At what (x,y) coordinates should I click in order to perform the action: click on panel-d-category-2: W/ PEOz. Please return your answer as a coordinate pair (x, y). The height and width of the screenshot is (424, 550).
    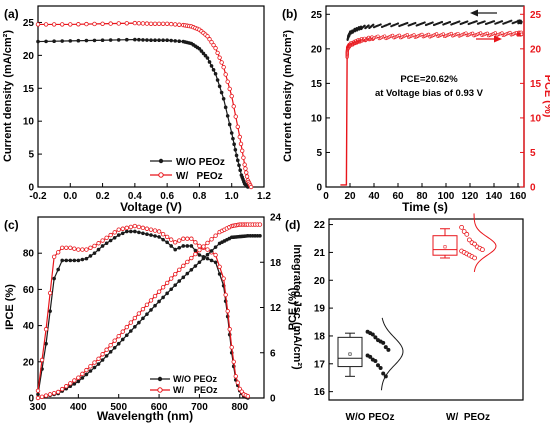
    Looking at the image, I should click on (468, 417).